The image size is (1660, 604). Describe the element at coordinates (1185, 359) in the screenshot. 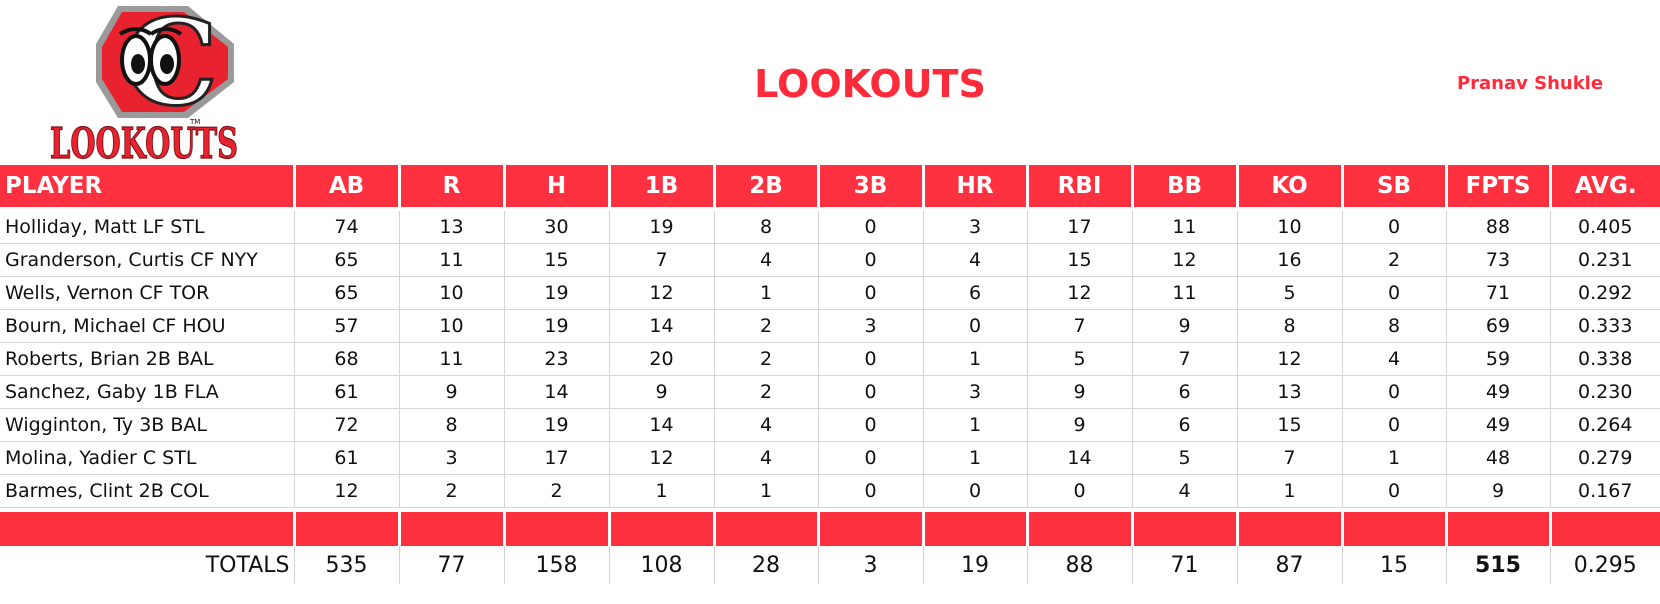

I see `stat-bb: 7` at that location.